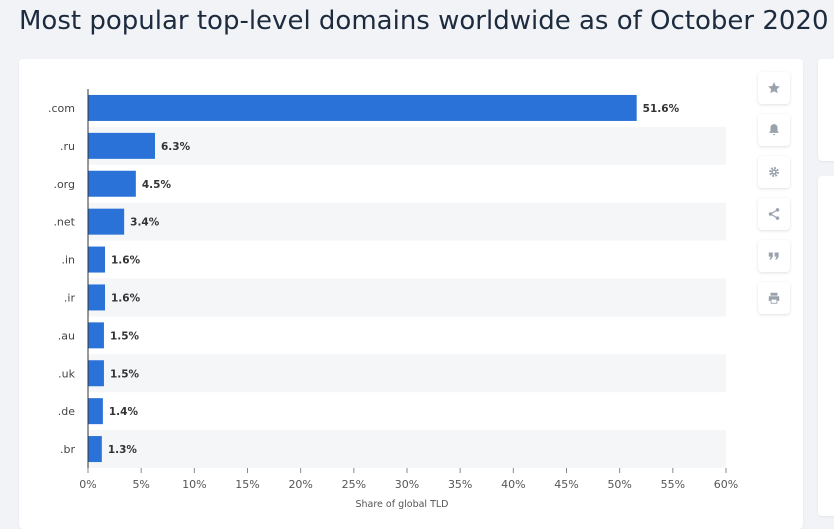 The height and width of the screenshot is (529, 834). I want to click on data-label: 1.3%, so click(123, 450).